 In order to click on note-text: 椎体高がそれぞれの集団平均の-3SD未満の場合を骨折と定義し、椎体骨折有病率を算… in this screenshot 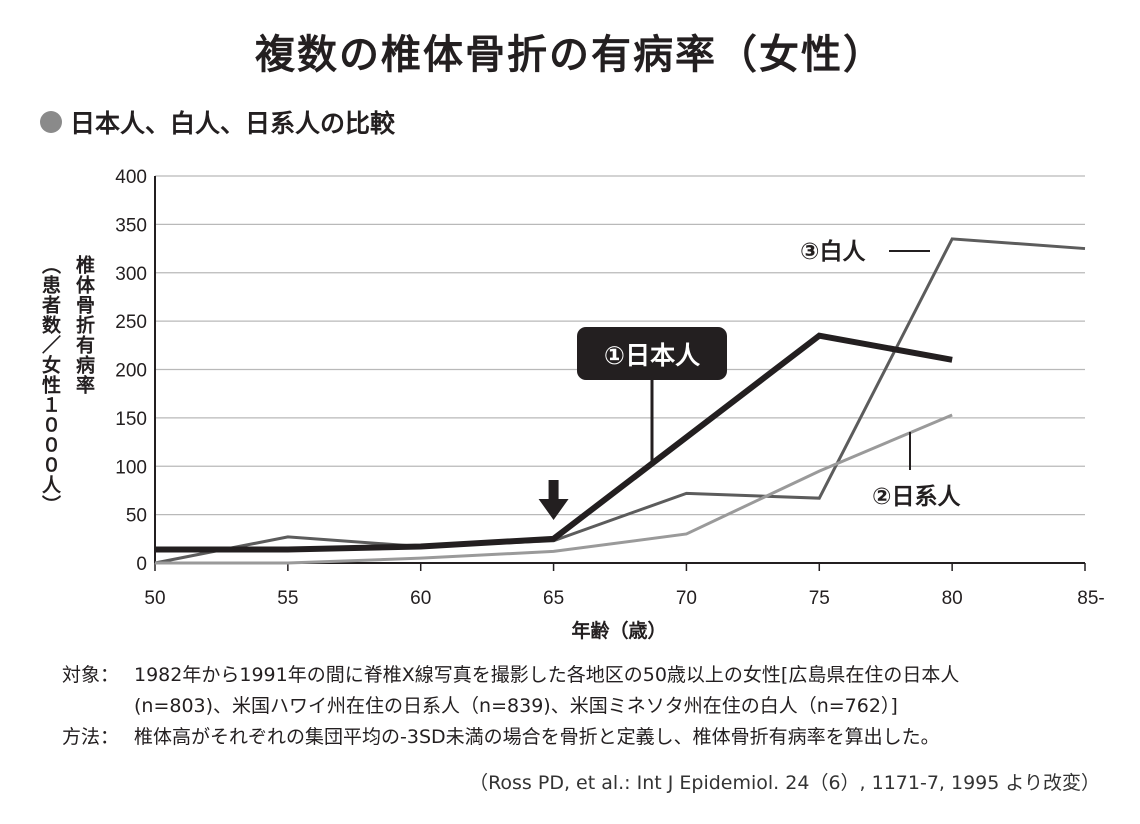, I will do `click(537, 737)`.